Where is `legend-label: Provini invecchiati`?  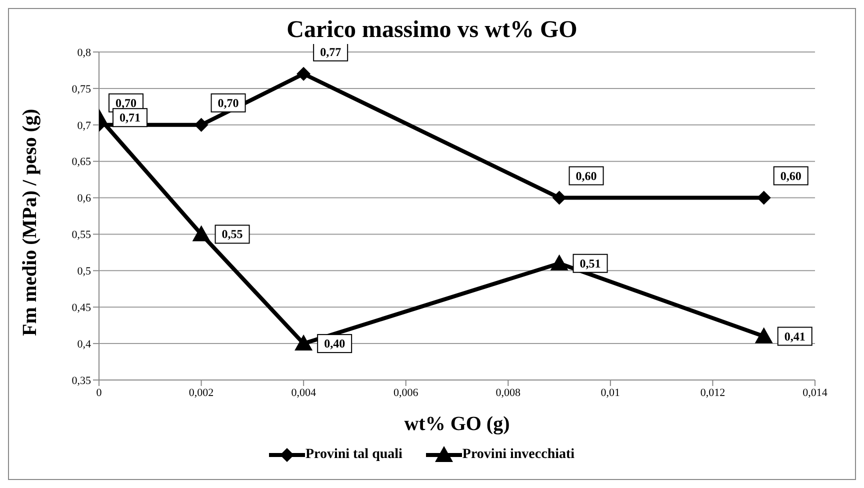
legend-label: Provini invecchiati is located at coordinates (518, 455).